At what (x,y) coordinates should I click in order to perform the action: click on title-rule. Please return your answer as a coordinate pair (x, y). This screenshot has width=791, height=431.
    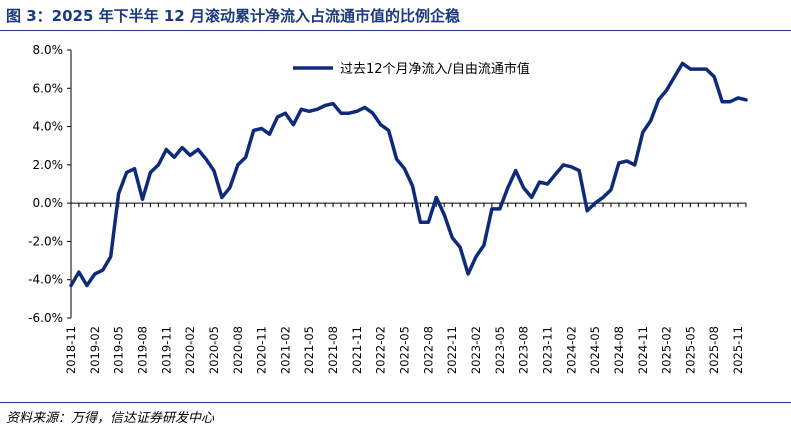
    Looking at the image, I should click on (395, 30).